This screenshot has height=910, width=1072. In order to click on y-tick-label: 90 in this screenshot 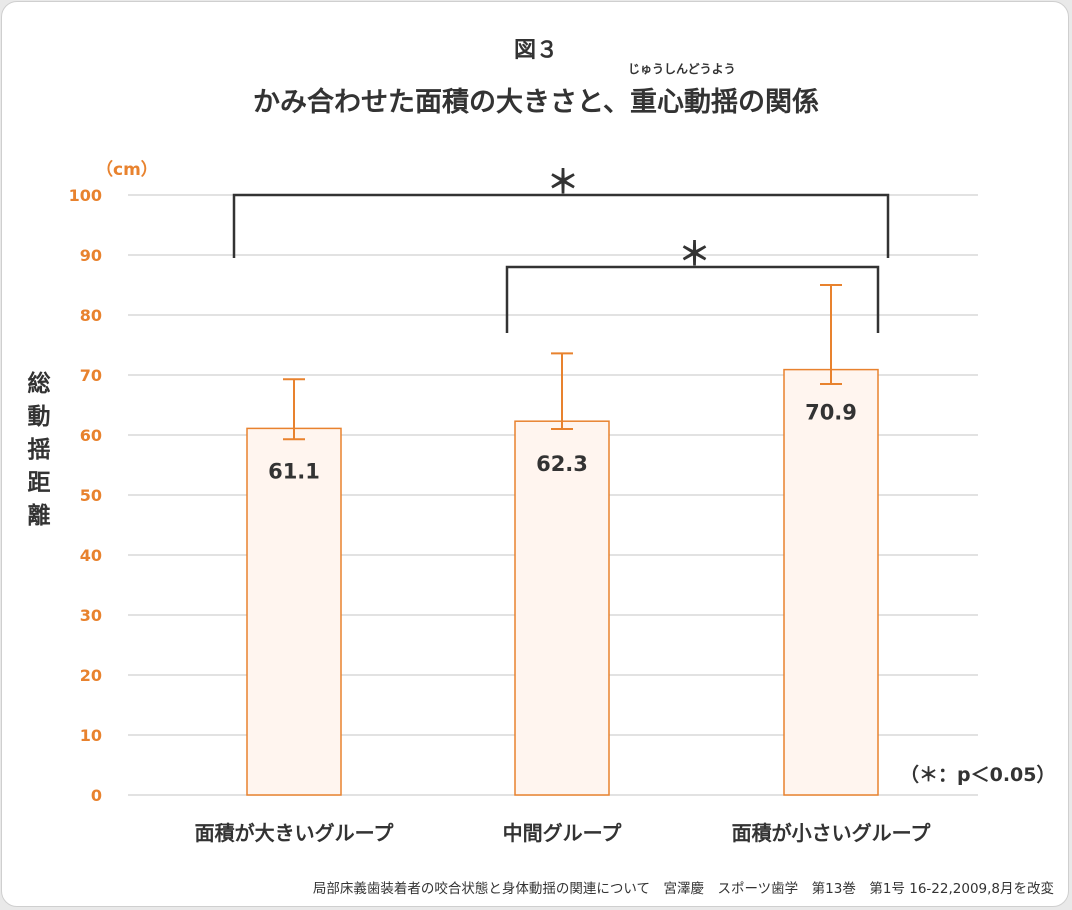, I will do `click(91, 255)`.